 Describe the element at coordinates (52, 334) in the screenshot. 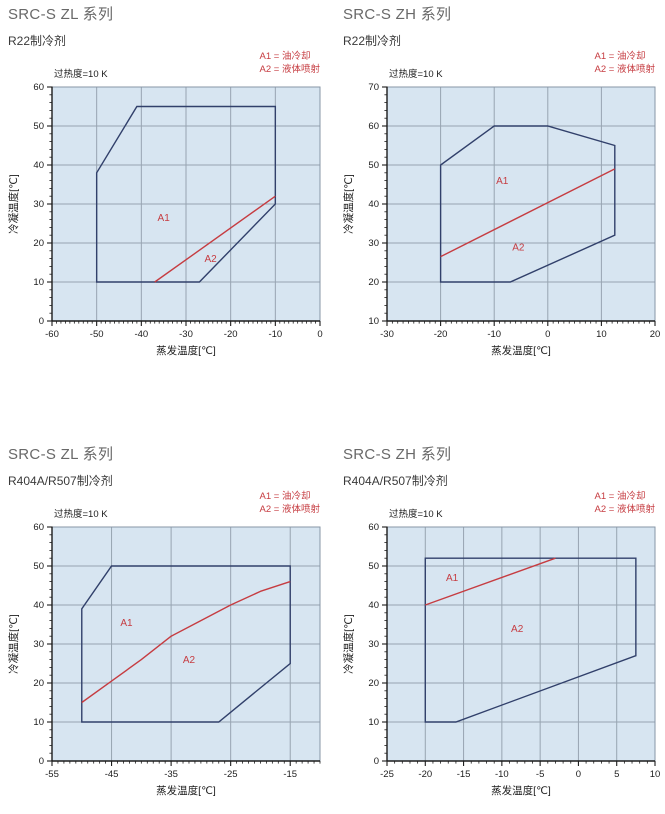

I see `svg-text: -60` at that location.